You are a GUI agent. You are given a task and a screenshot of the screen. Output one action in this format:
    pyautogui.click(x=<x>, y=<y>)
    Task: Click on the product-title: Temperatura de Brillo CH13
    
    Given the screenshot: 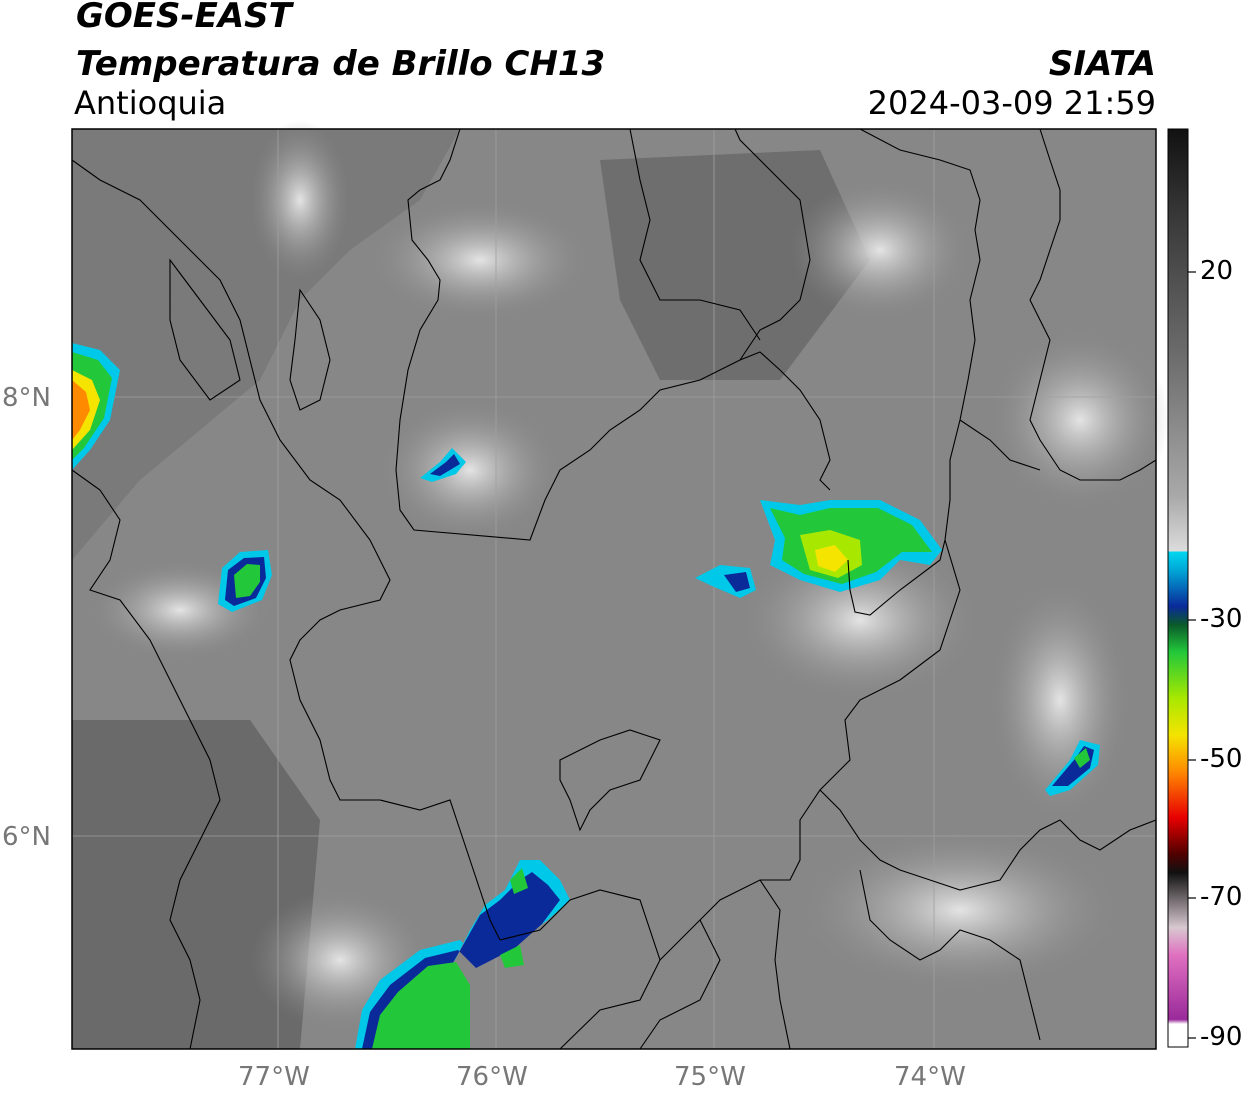 What is the action you would take?
    pyautogui.click(x=341, y=64)
    